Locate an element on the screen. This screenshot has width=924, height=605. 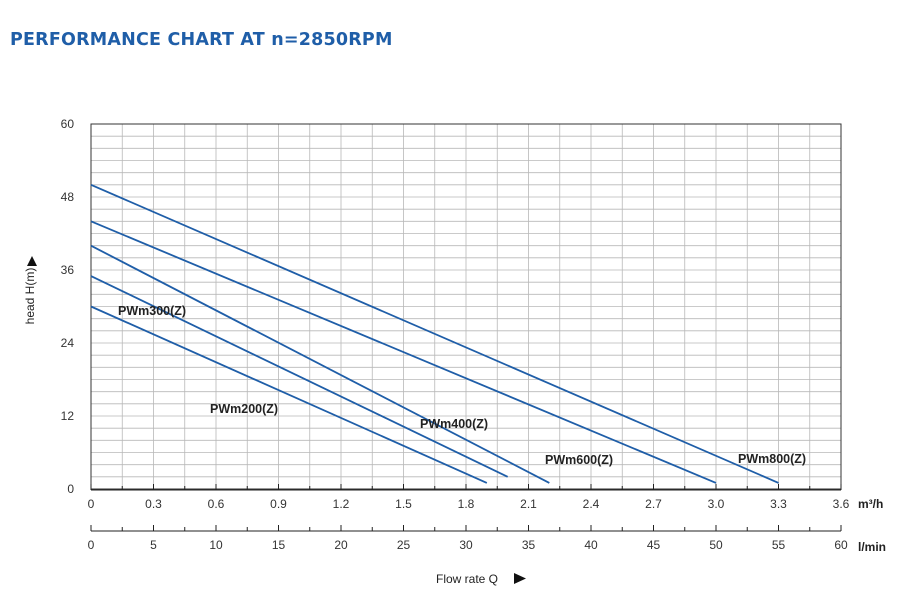
y-tick-label: 48 is located at coordinates (68, 197).